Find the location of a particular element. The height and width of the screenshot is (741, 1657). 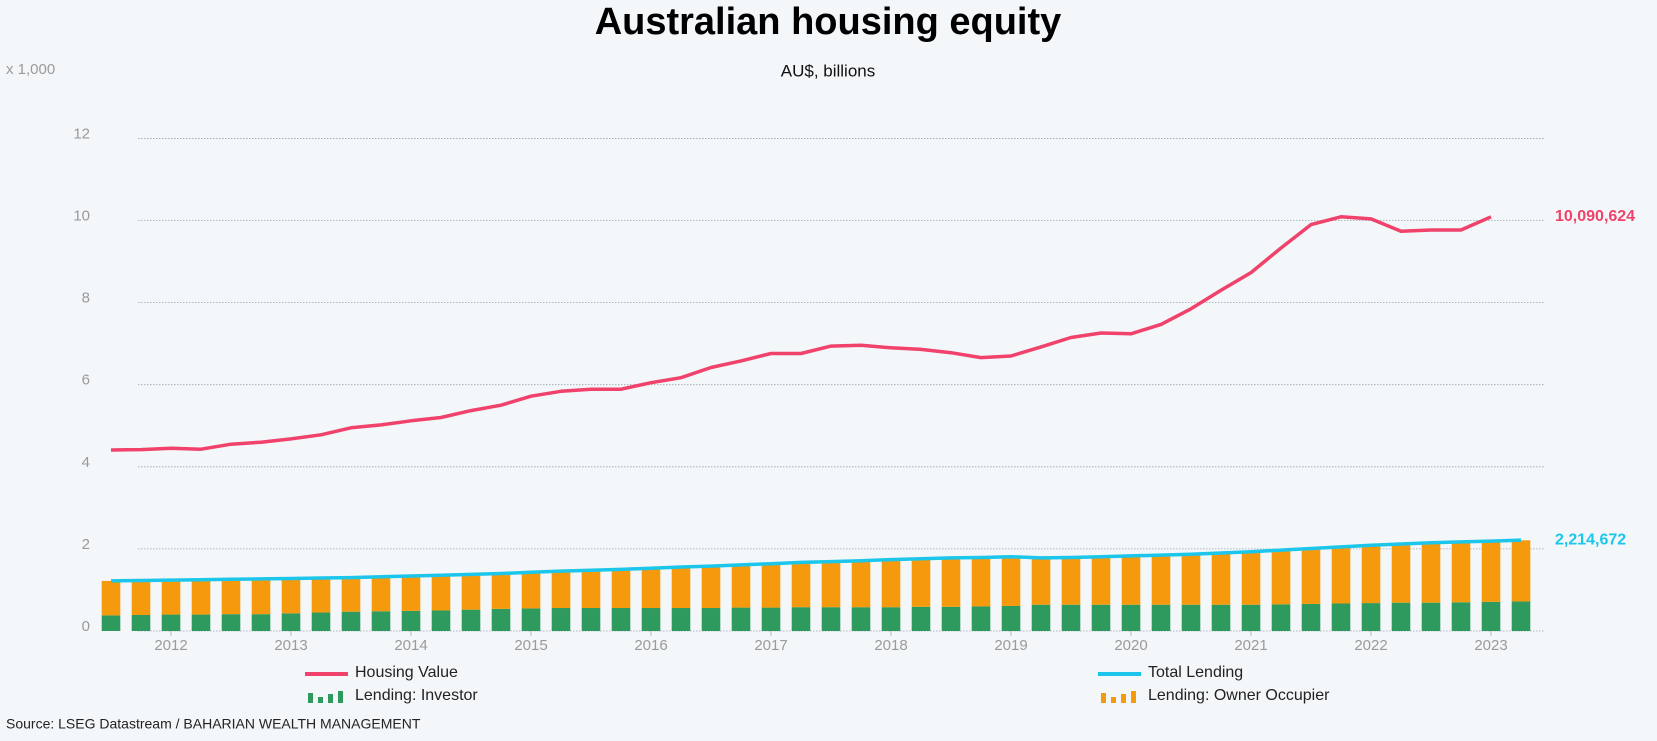

legend-label: Lending: Investor is located at coordinates (416, 695).